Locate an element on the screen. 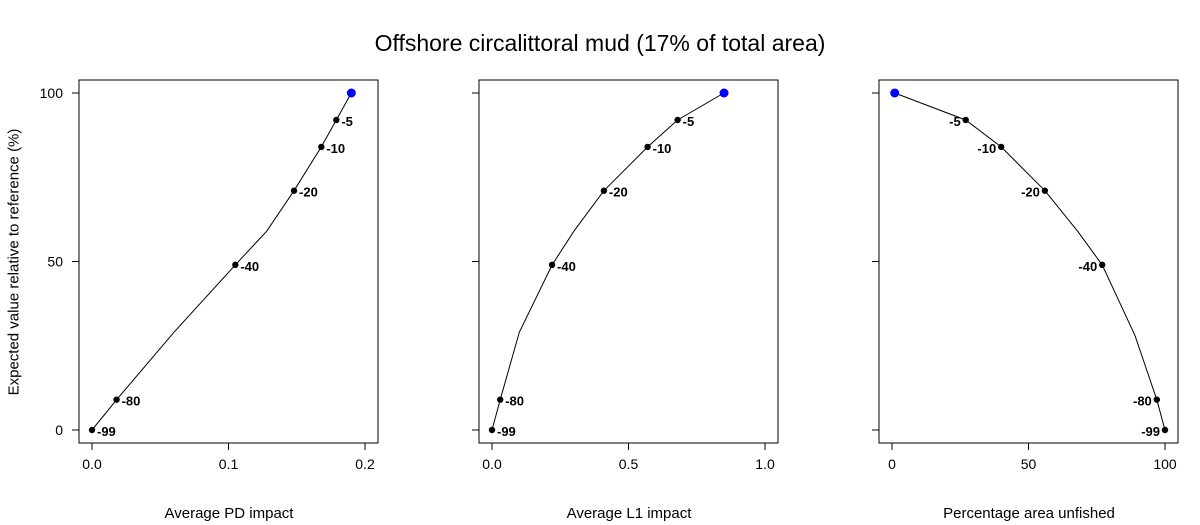  data-label-pd: -10 is located at coordinates (335, 148).